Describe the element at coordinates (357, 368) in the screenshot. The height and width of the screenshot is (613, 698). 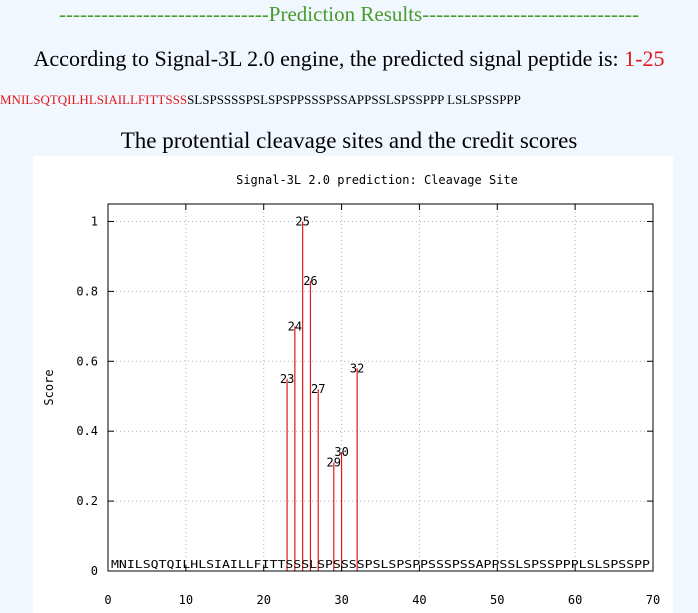
I see `score-point-label-32: 32` at that location.